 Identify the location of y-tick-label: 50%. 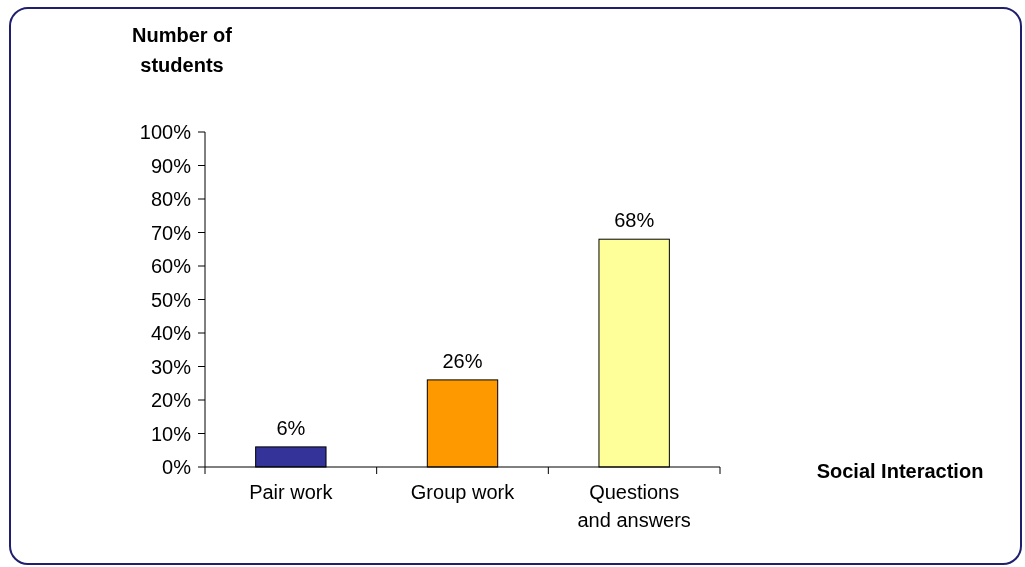
(171, 299).